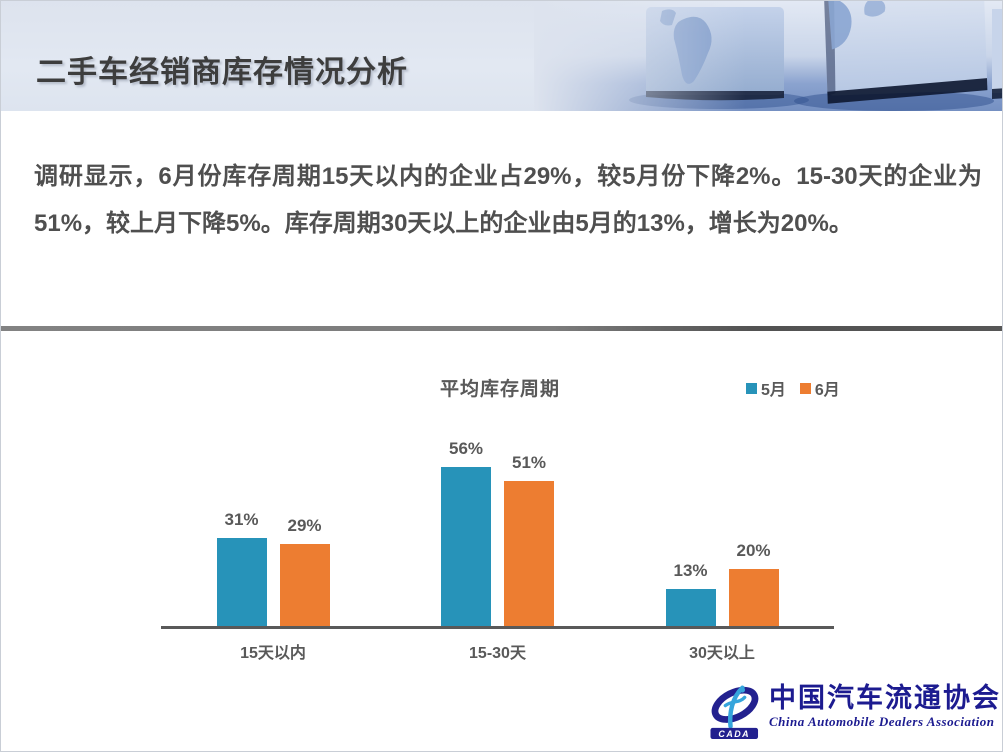 The height and width of the screenshot is (752, 1003). What do you see at coordinates (222, 72) in the screenshot?
I see `slide-title: 二手车经销商库存情况分析` at bounding box center [222, 72].